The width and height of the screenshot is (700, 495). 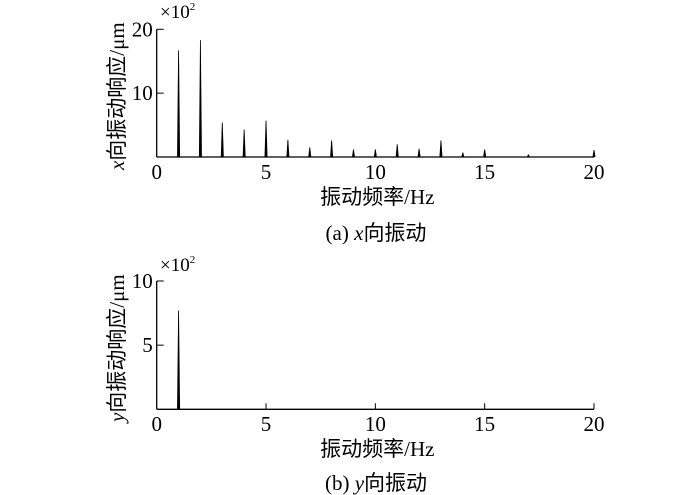 What do you see at coordinates (358, 233) in the screenshot?
I see `caption-var: x` at bounding box center [358, 233].